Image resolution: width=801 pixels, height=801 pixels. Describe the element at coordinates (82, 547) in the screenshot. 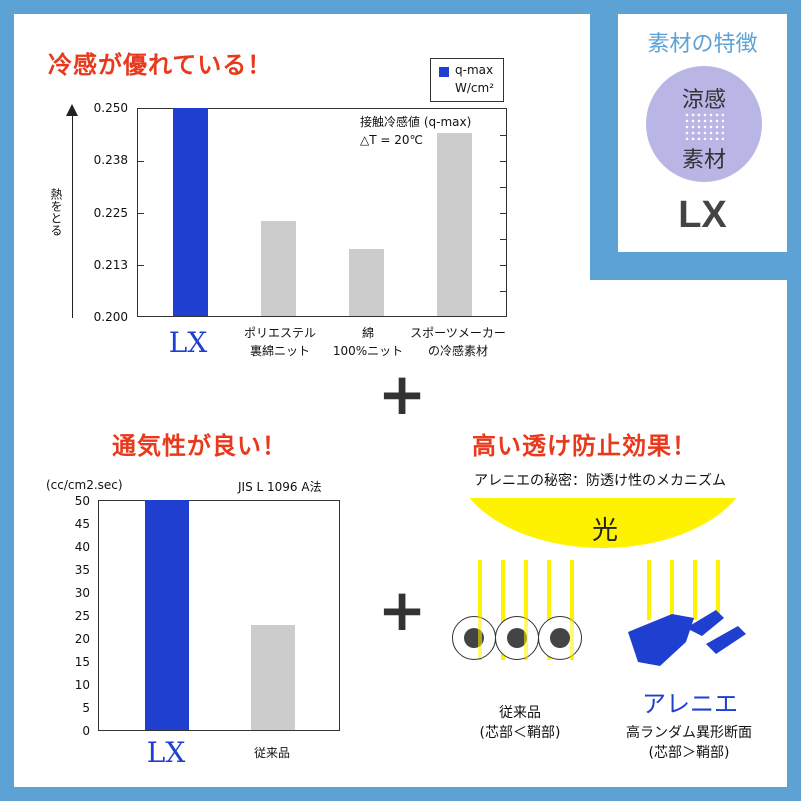

I see `tick-label: 40` at that location.